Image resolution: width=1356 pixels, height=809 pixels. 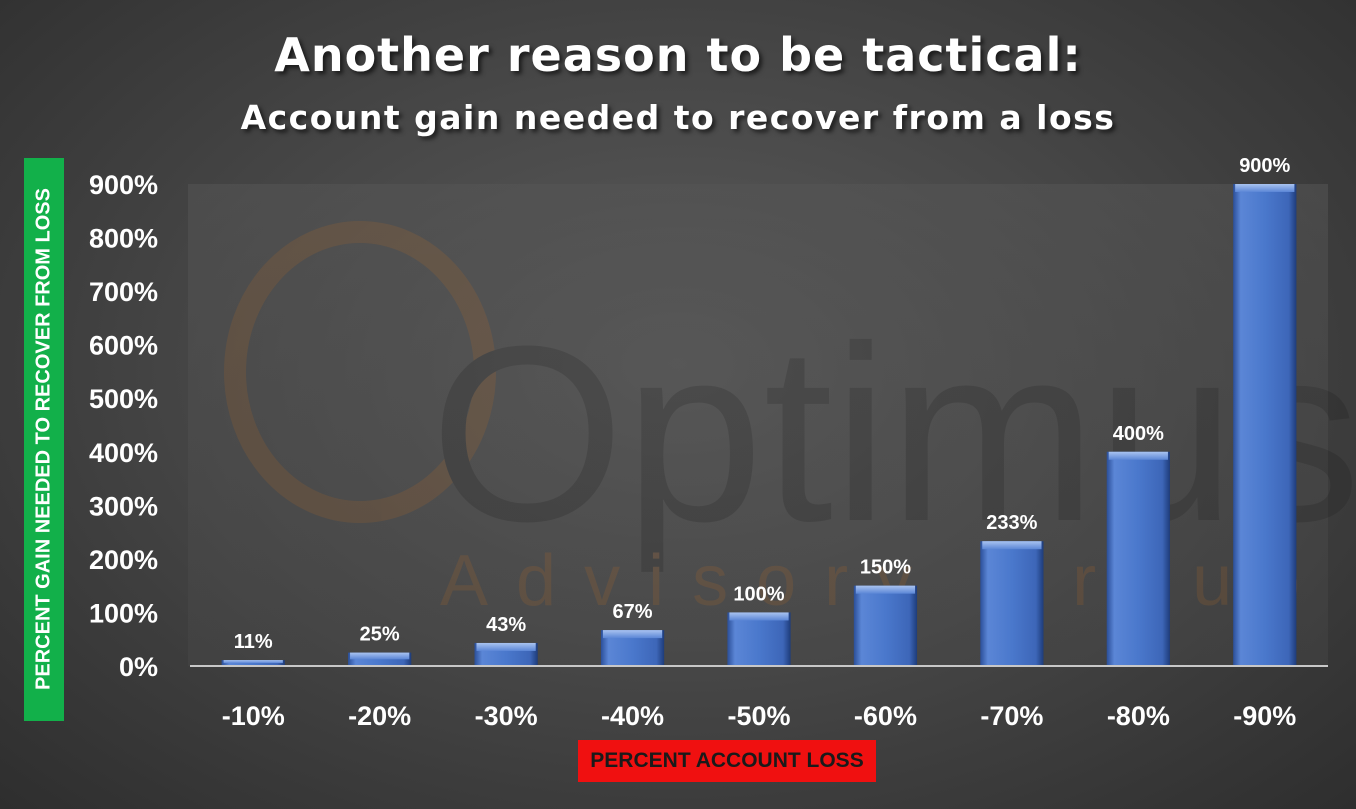 I want to click on x-category-label: -80%, so click(x=1138, y=716).